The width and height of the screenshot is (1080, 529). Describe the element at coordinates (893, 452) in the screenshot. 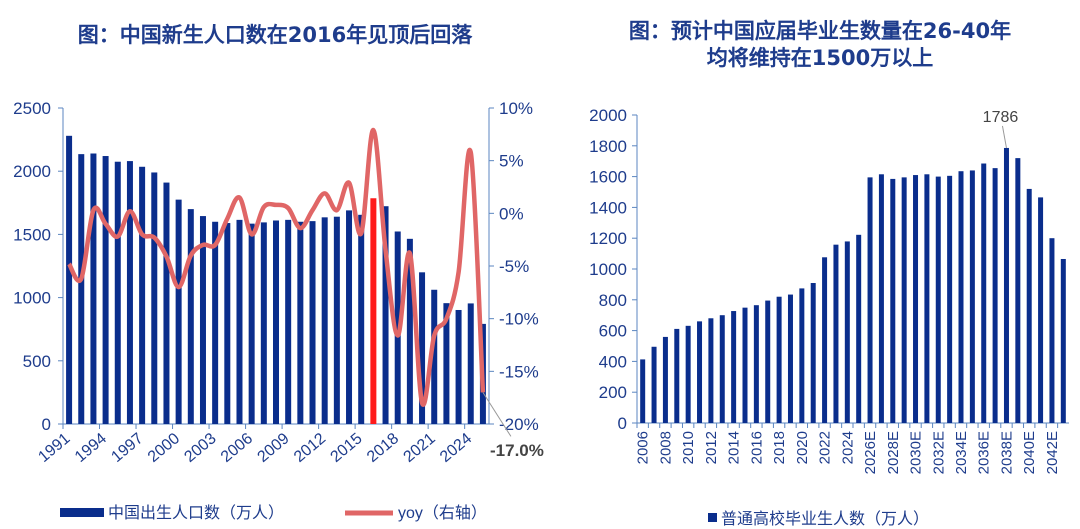

I see `x-tick-label: 2028E` at that location.